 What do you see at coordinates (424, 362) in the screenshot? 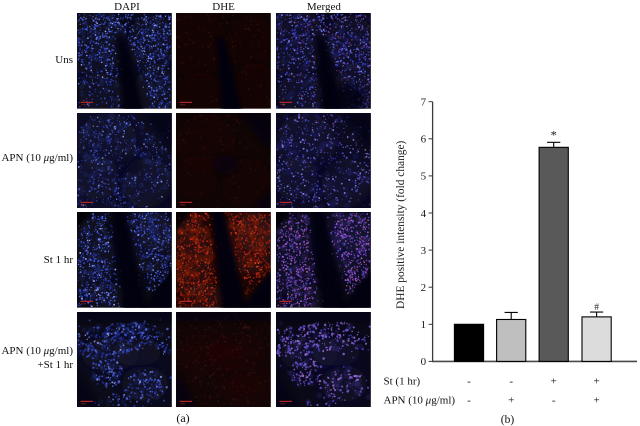
I see `svg-text: 0` at bounding box center [424, 362].